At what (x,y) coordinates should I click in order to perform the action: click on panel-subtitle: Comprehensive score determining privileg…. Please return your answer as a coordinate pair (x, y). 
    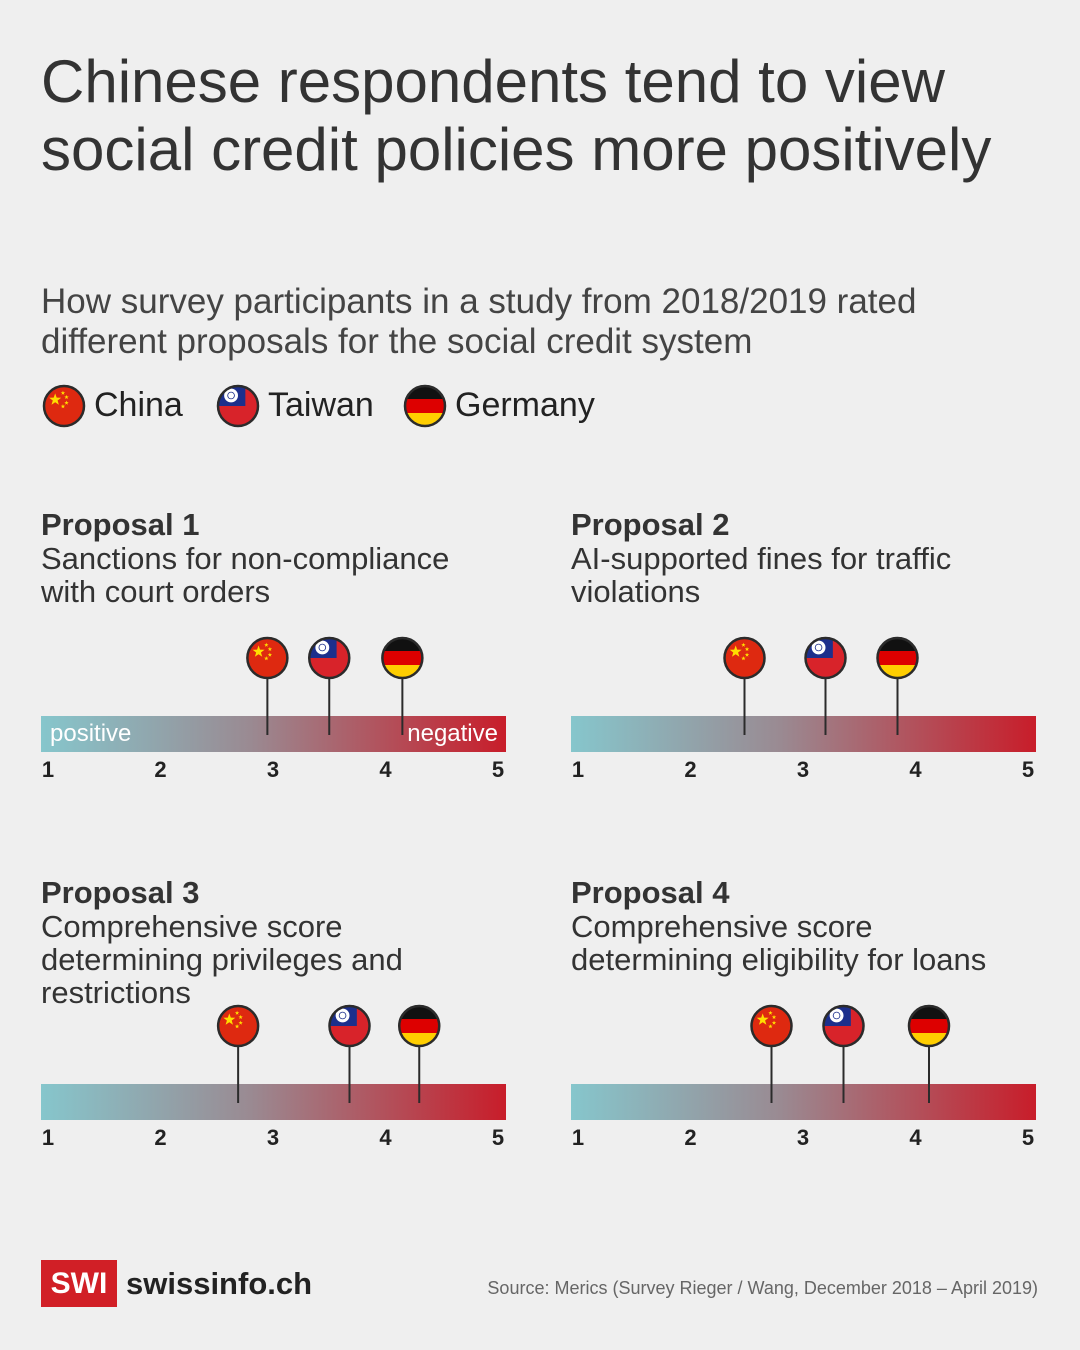
    Looking at the image, I should click on (222, 959).